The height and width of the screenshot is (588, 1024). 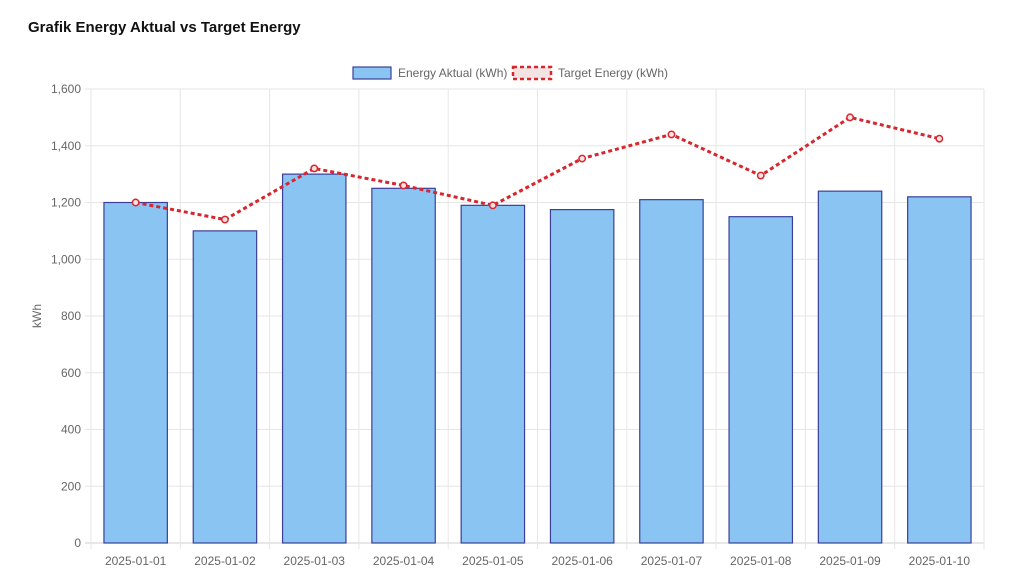 I want to click on y-tick-label: 400, so click(x=71, y=430).